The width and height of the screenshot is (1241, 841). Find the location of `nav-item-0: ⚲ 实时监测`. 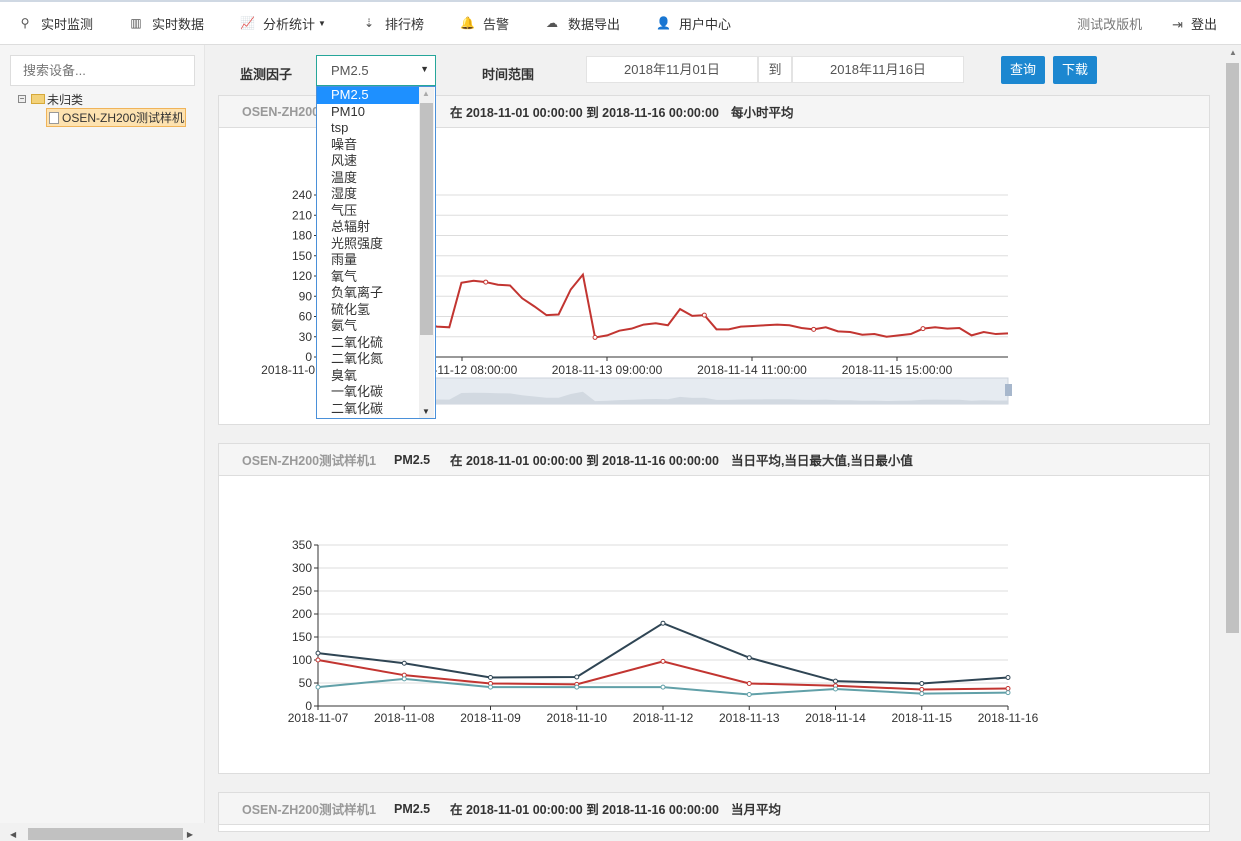

nav-item-0: ⚲ 实时监测 is located at coordinates (55, 23).